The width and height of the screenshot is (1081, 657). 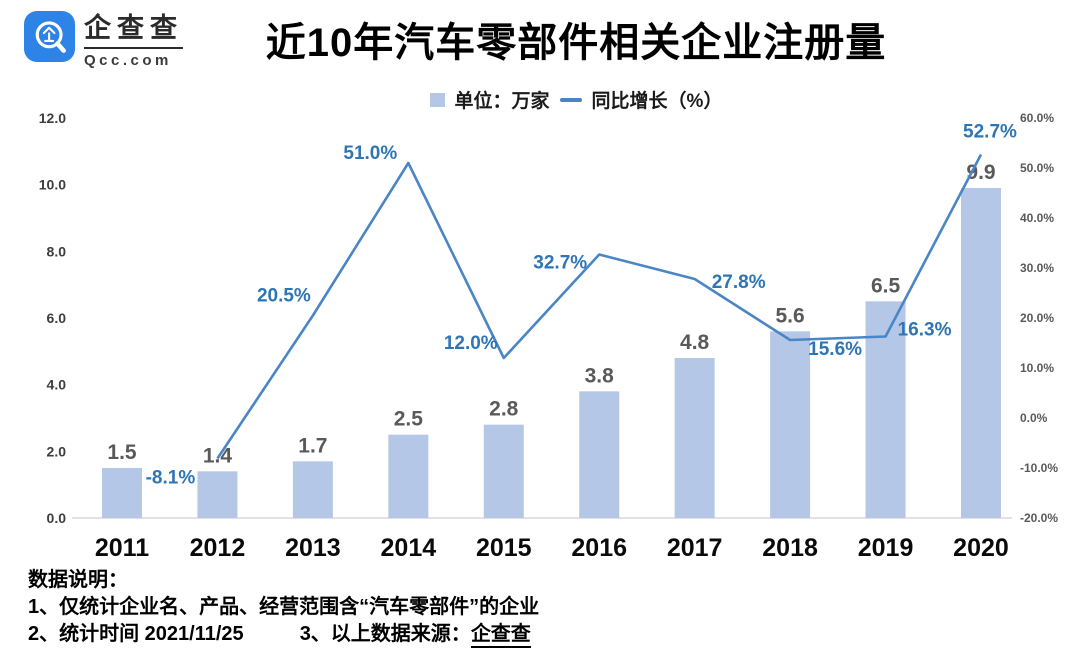 What do you see at coordinates (1037, 368) in the screenshot?
I see `right-axis-tick: 10.0%` at bounding box center [1037, 368].